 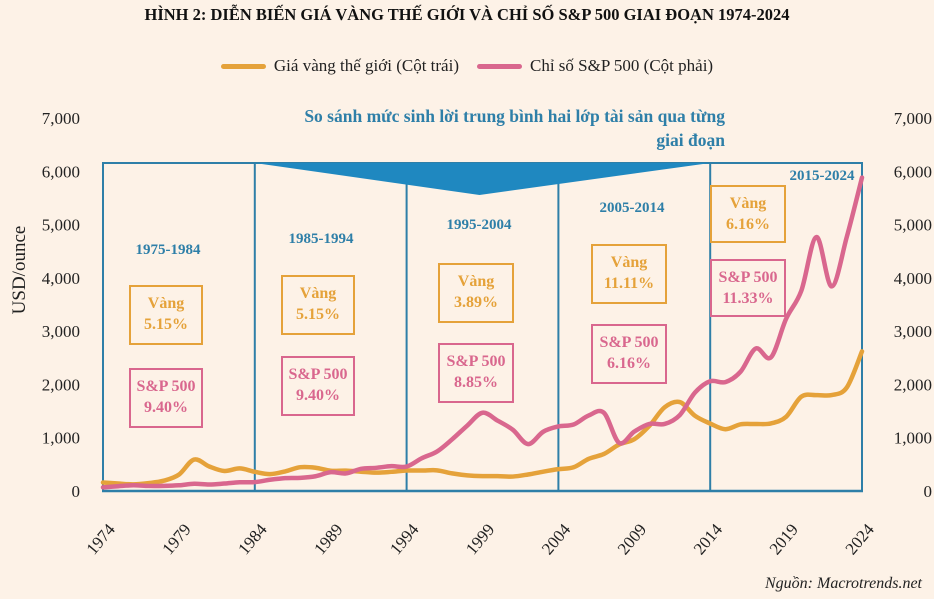 What do you see at coordinates (176, 539) in the screenshot?
I see `x-tick-label: 1979` at bounding box center [176, 539].